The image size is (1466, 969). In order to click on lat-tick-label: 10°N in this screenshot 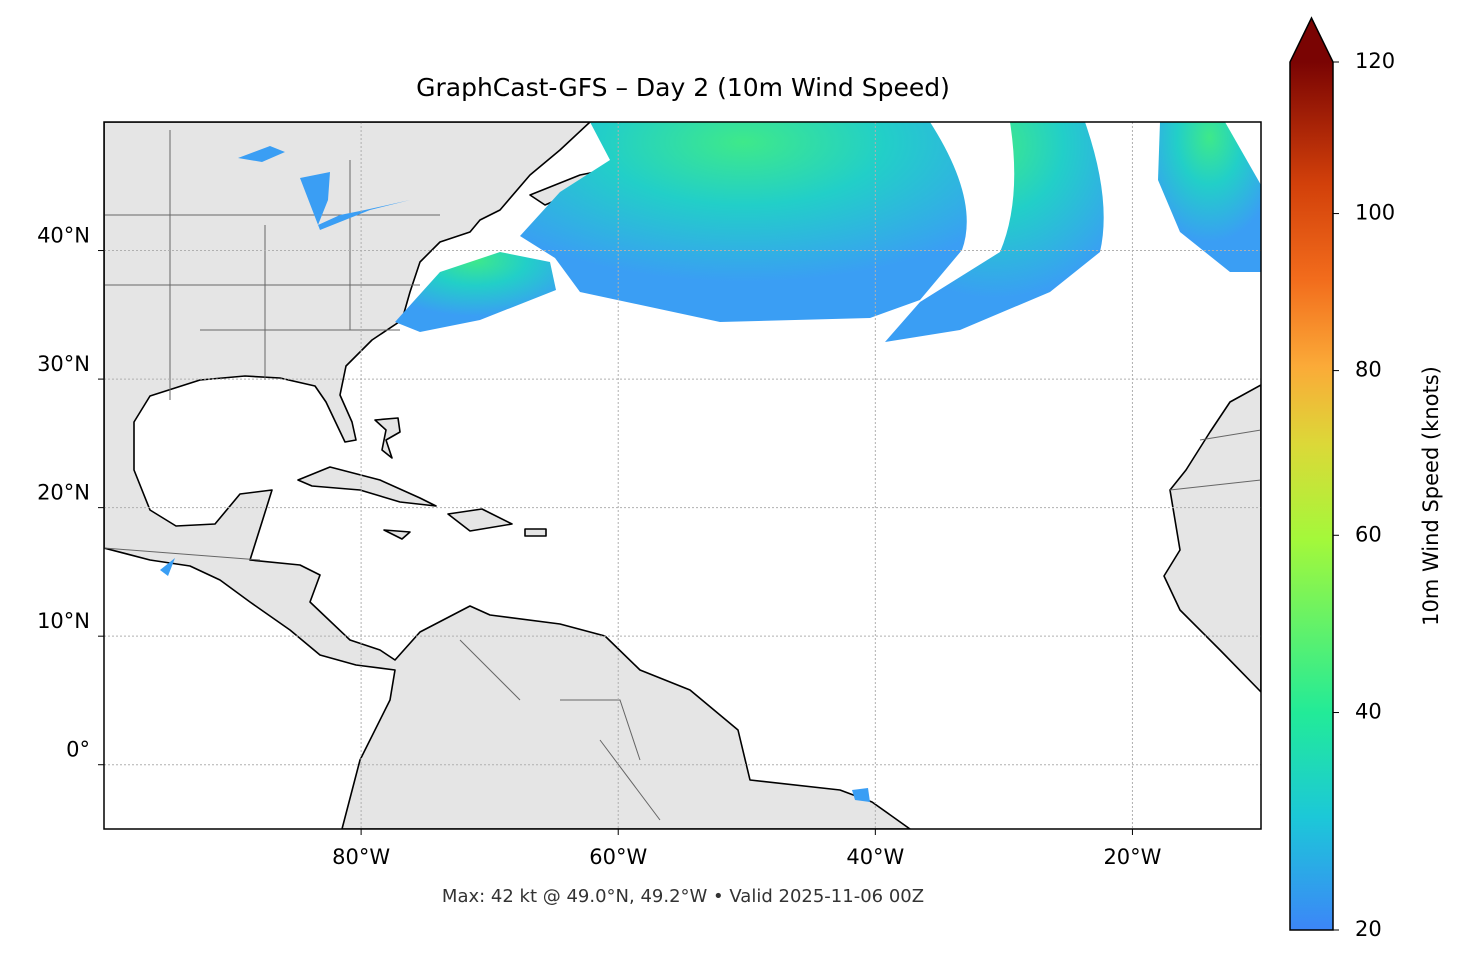, I will do `click(63, 621)`.